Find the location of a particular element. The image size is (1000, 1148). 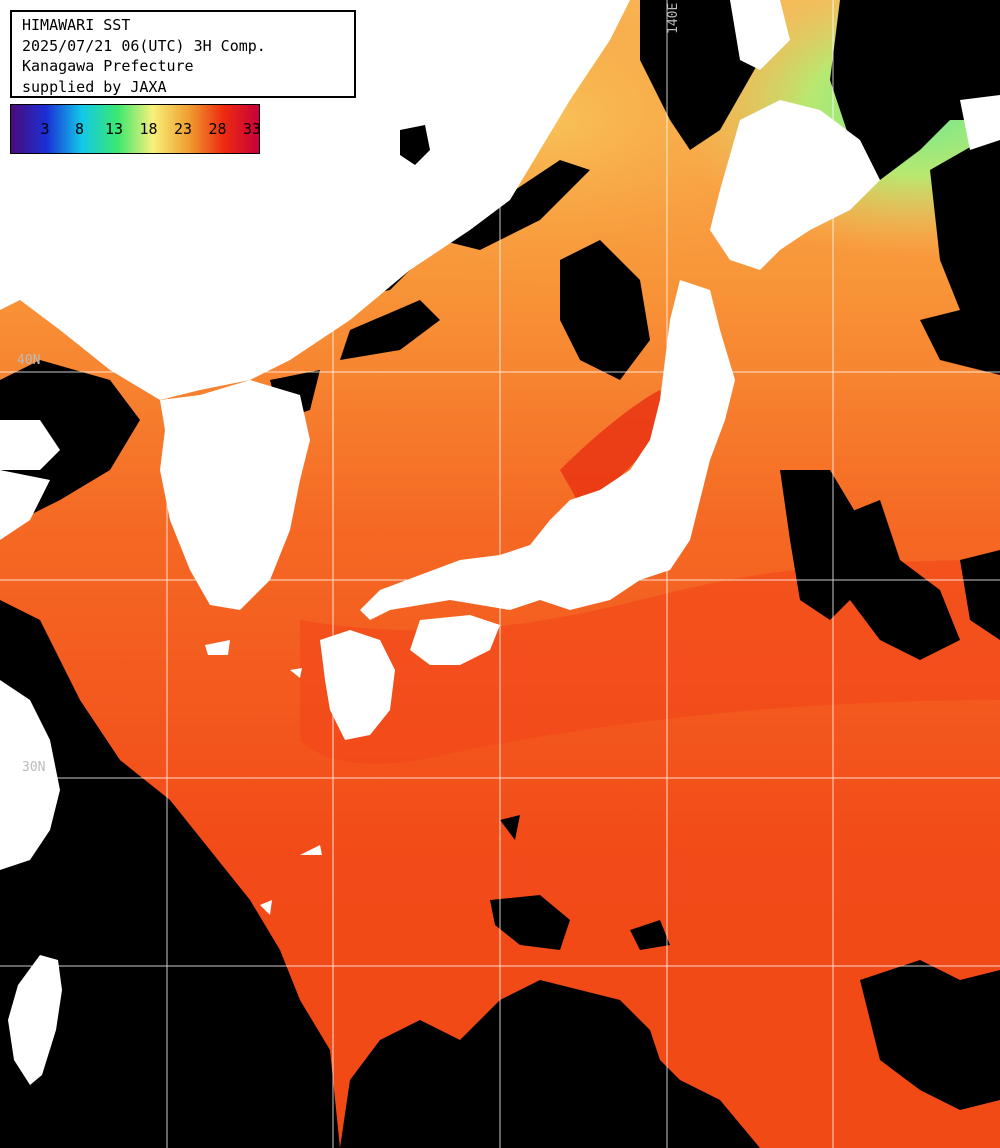

lon-label-140e: 140E is located at coordinates (673, 18).